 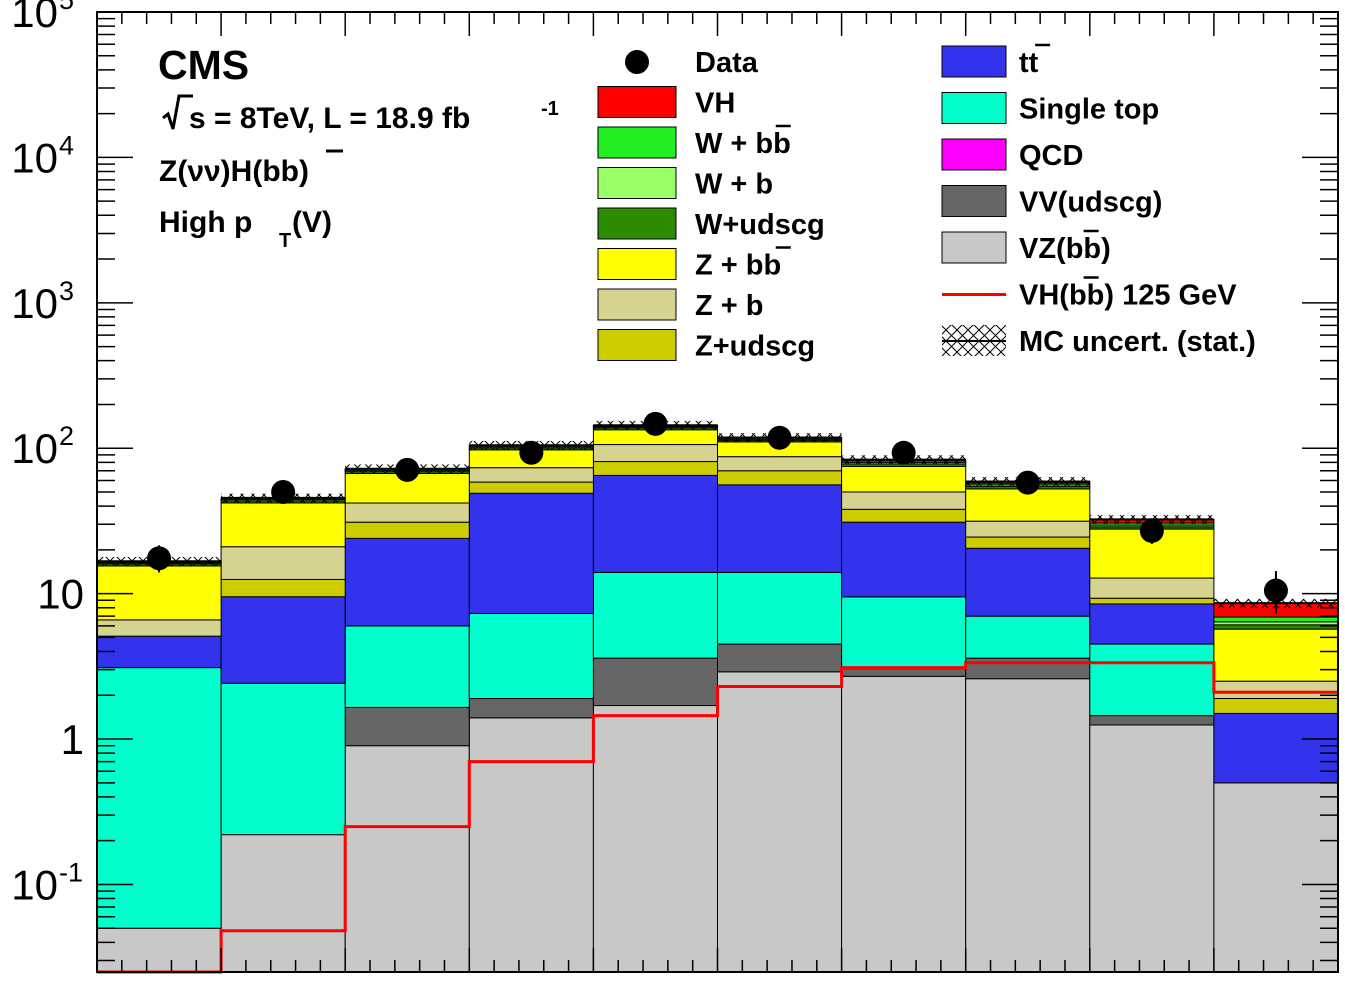 What do you see at coordinates (1028, 582) in the screenshot?
I see `bar-tt-bin8` at bounding box center [1028, 582].